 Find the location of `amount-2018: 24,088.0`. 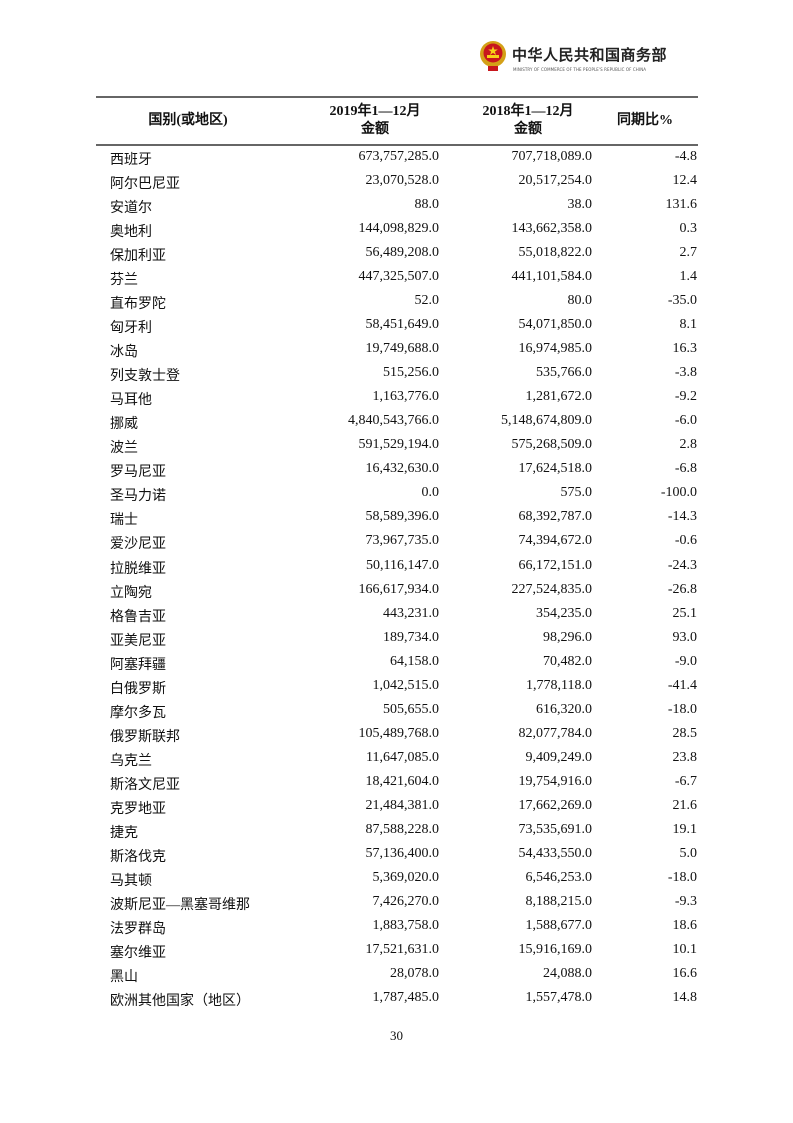

amount-2018: 24,088.0 is located at coordinates (567, 974).